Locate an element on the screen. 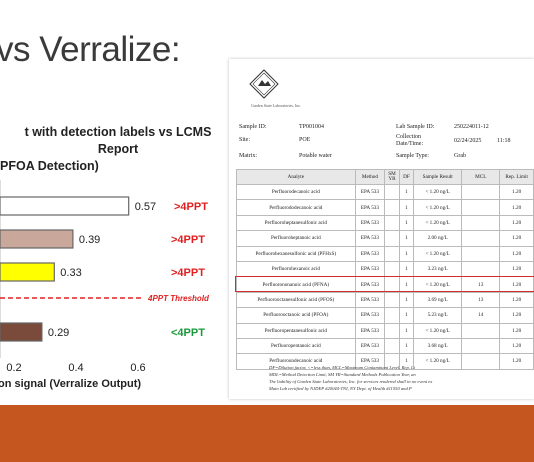 Image resolution: width=534 pixels, height=462 pixels. collection-label-2: Date/Time: is located at coordinates (410, 144).